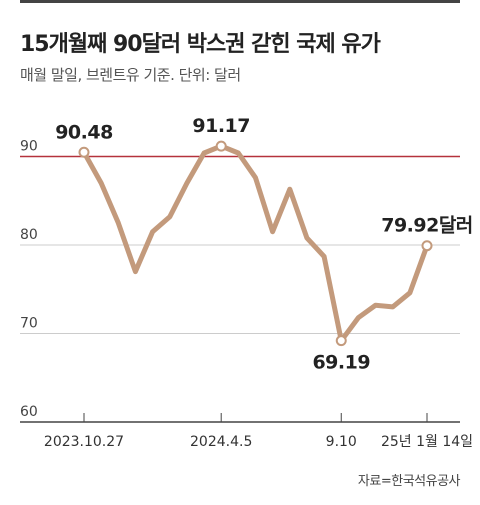  What do you see at coordinates (29, 147) in the screenshot?
I see `y-tick-label: 90` at bounding box center [29, 147].